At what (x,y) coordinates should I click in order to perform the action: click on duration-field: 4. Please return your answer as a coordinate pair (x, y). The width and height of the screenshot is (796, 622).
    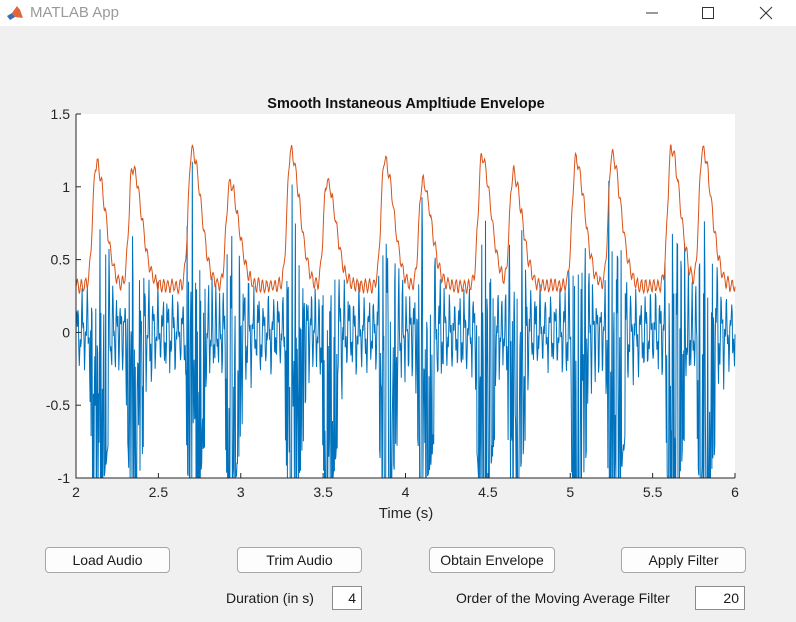
    Looking at the image, I should click on (347, 598).